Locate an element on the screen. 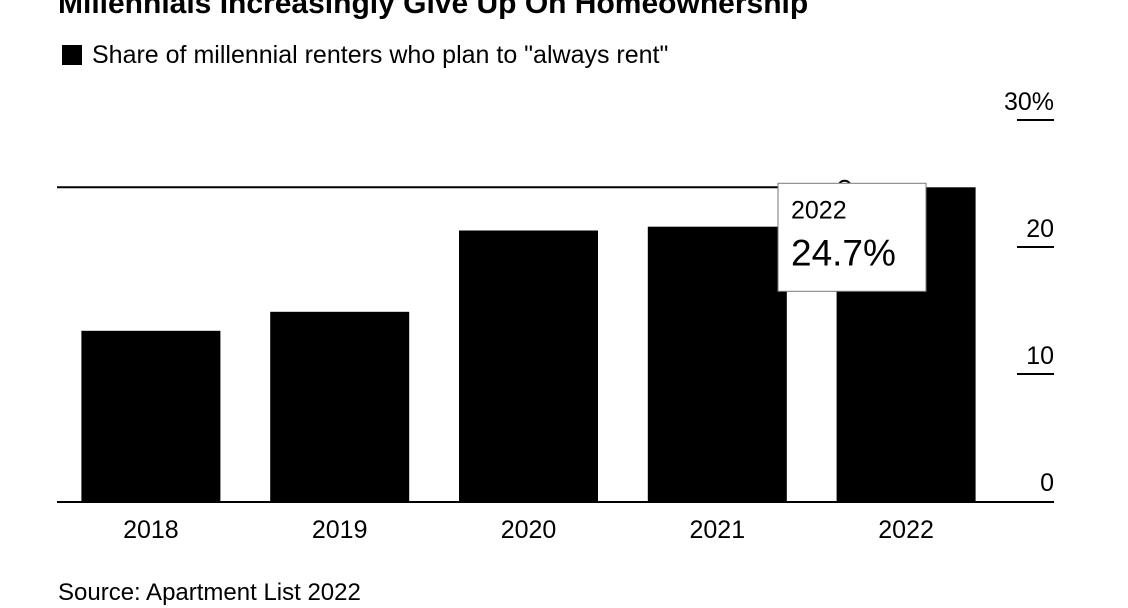 The width and height of the screenshot is (1128, 608). tooltip-year: 2022 is located at coordinates (819, 210).